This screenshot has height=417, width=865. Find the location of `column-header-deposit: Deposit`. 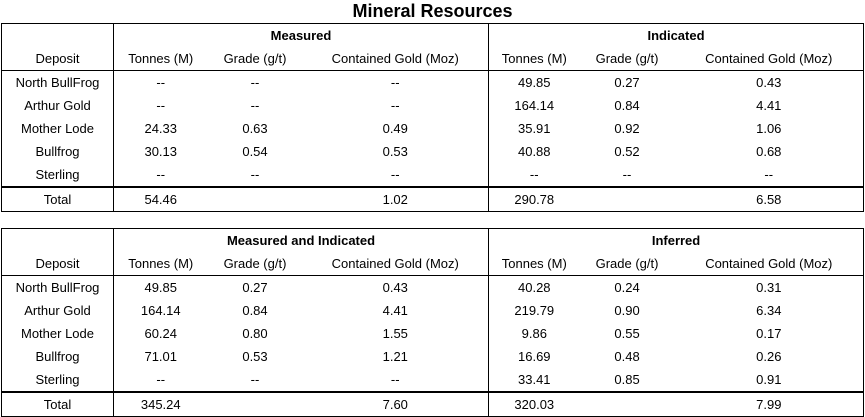

column-header-deposit: Deposit is located at coordinates (57, 59).